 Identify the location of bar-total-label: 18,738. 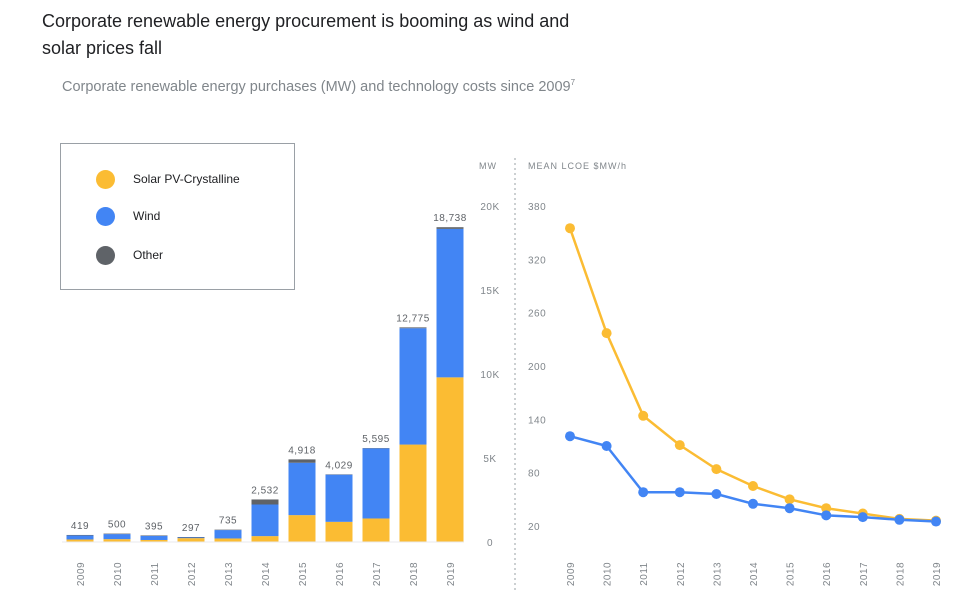
(450, 218).